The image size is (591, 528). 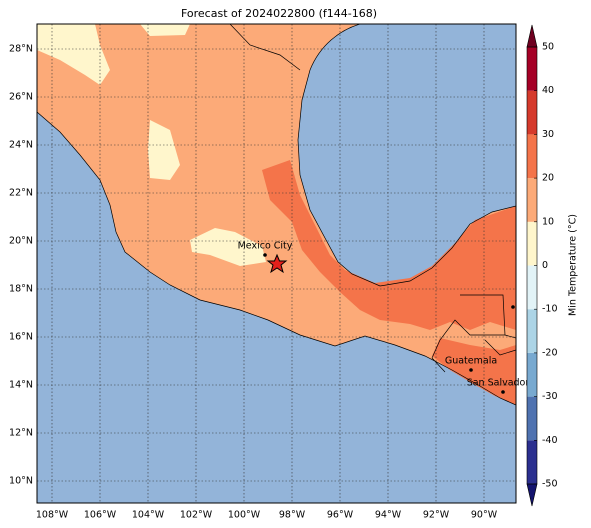 What do you see at coordinates (550, 396) in the screenshot?
I see `colorbar-tick-label: -30` at bounding box center [550, 396].